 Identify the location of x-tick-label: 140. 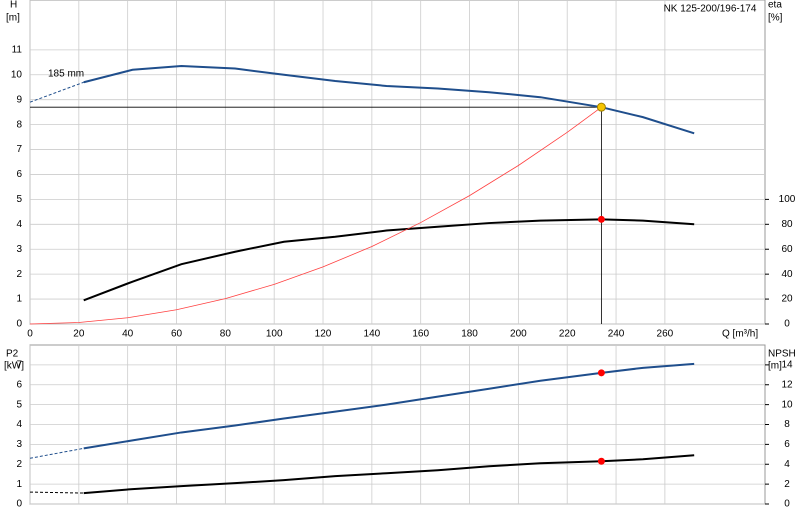
(372, 334).